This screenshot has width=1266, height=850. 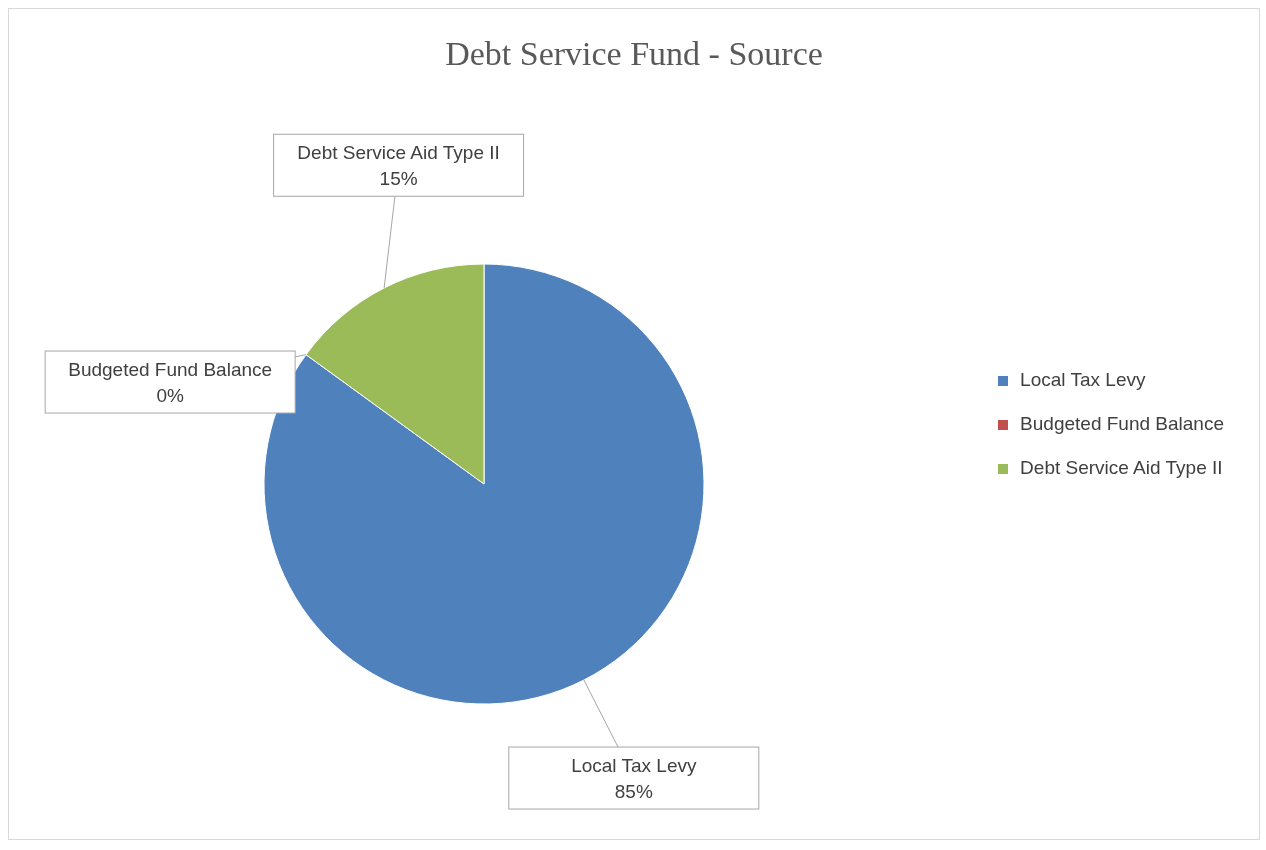 I want to click on legend-label: Budgeted Fund Balance, so click(x=1122, y=423).